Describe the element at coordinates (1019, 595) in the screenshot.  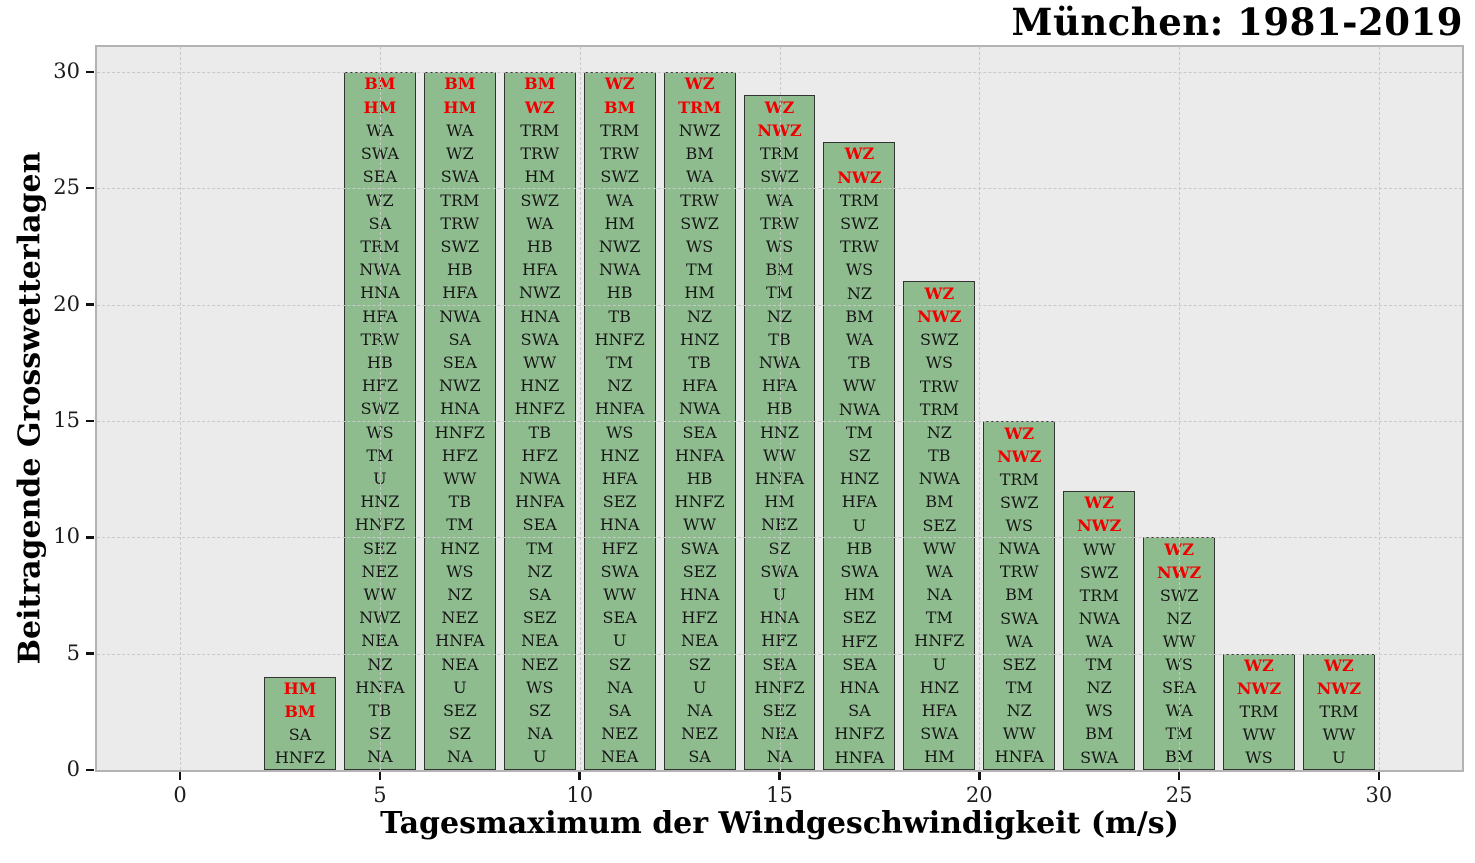
I see `bar-x21: WZ NWZ TRM SWZ WS NWA TRW BM SWA WA SEZ TM NZ WW HNFA` at that location.